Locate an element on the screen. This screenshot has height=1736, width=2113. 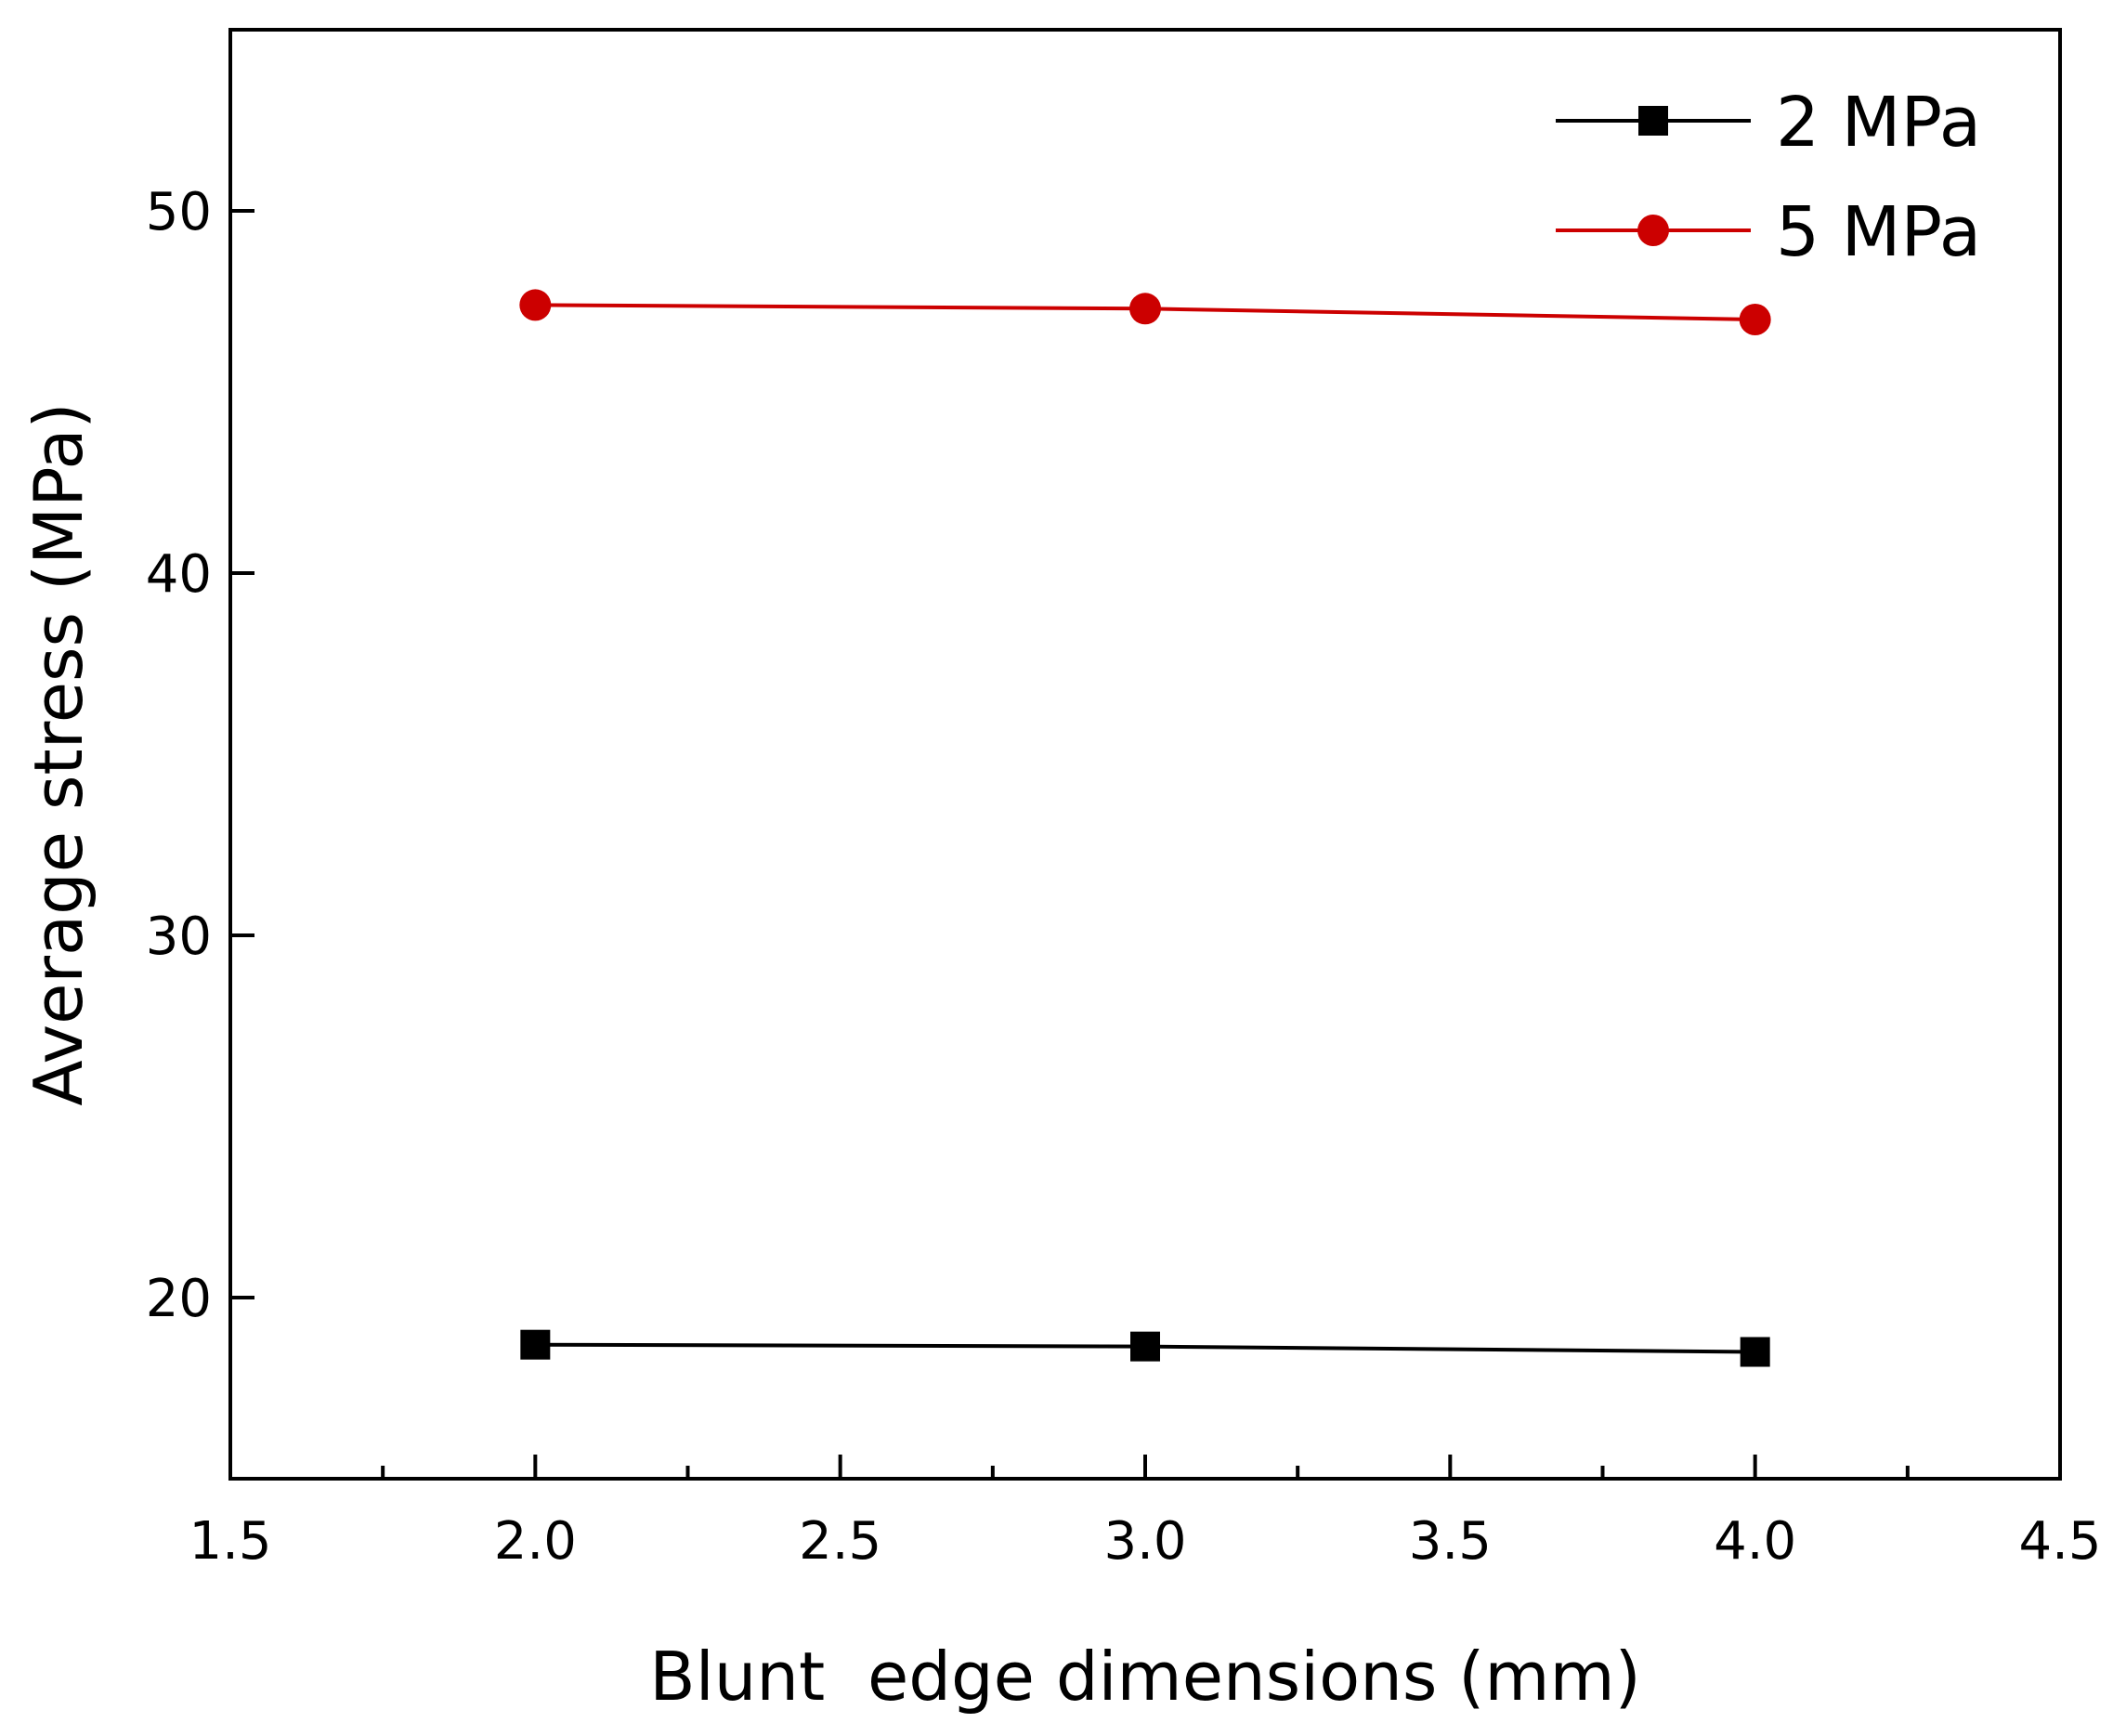
x-tick-label: 2.5 is located at coordinates (840, 1542).